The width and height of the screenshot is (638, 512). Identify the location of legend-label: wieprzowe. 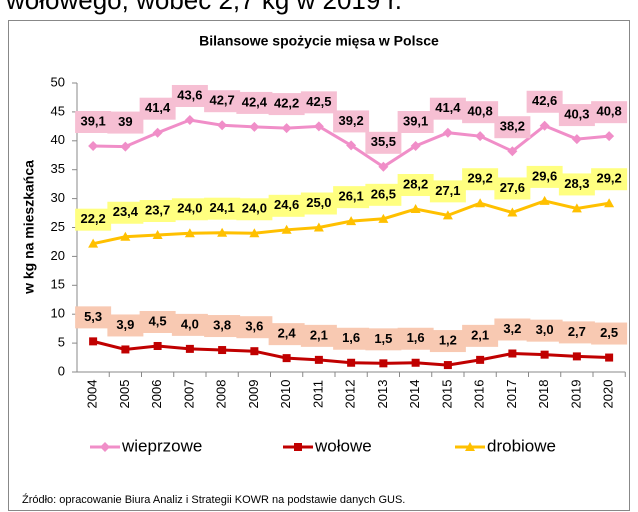
(161, 445).